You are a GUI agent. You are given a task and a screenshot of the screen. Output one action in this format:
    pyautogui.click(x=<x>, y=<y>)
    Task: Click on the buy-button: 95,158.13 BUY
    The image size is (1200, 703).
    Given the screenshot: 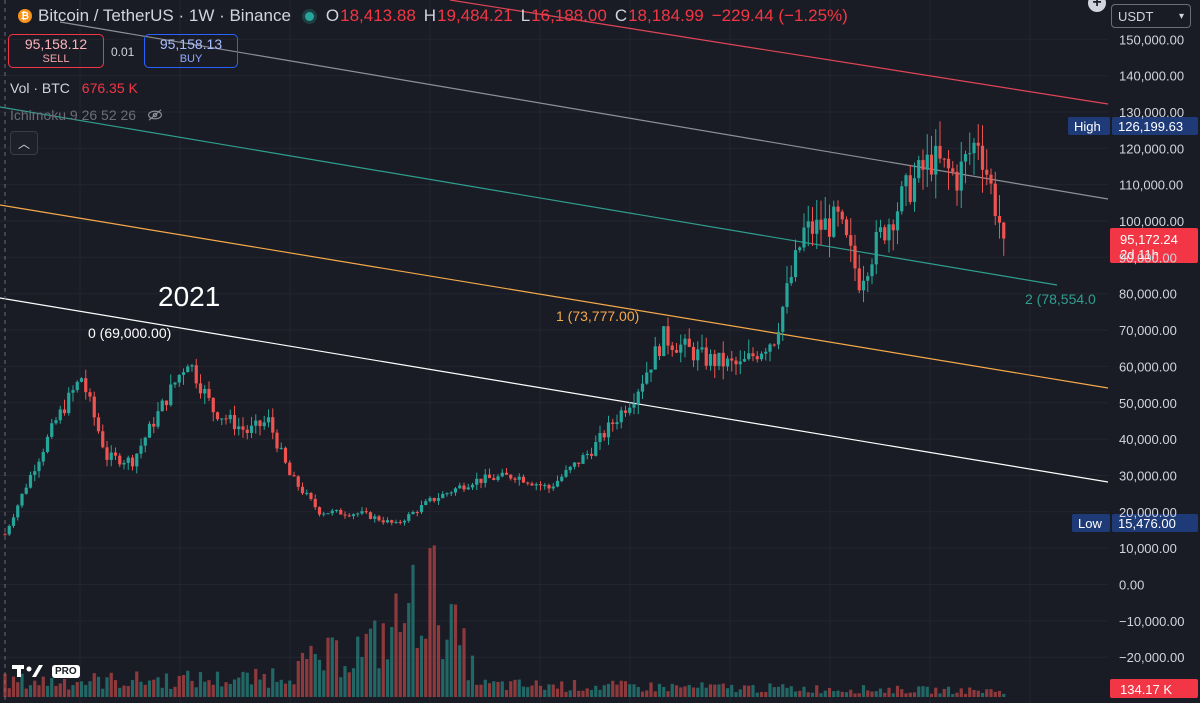 What is the action you would take?
    pyautogui.click(x=191, y=51)
    